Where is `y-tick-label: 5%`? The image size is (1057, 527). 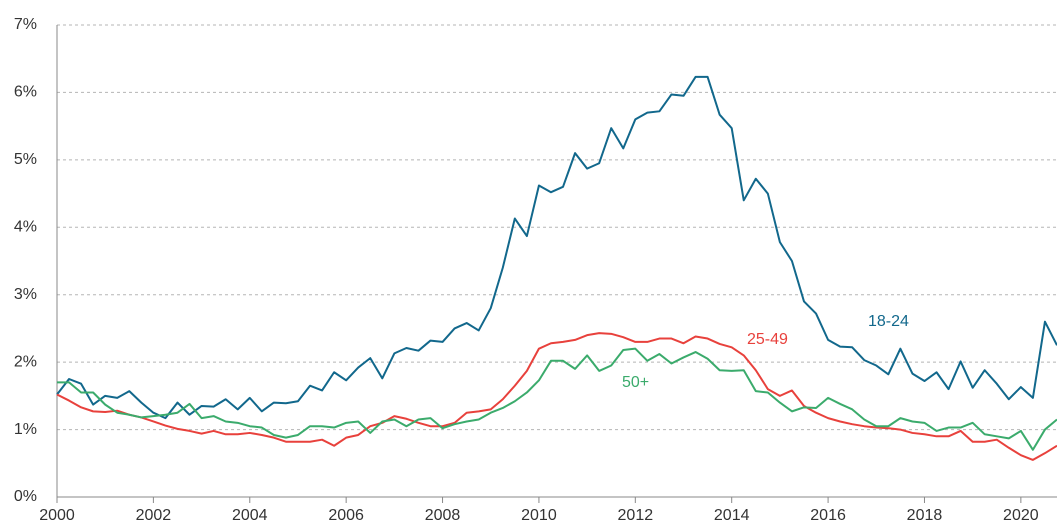
y-tick-label: 5% is located at coordinates (25, 159).